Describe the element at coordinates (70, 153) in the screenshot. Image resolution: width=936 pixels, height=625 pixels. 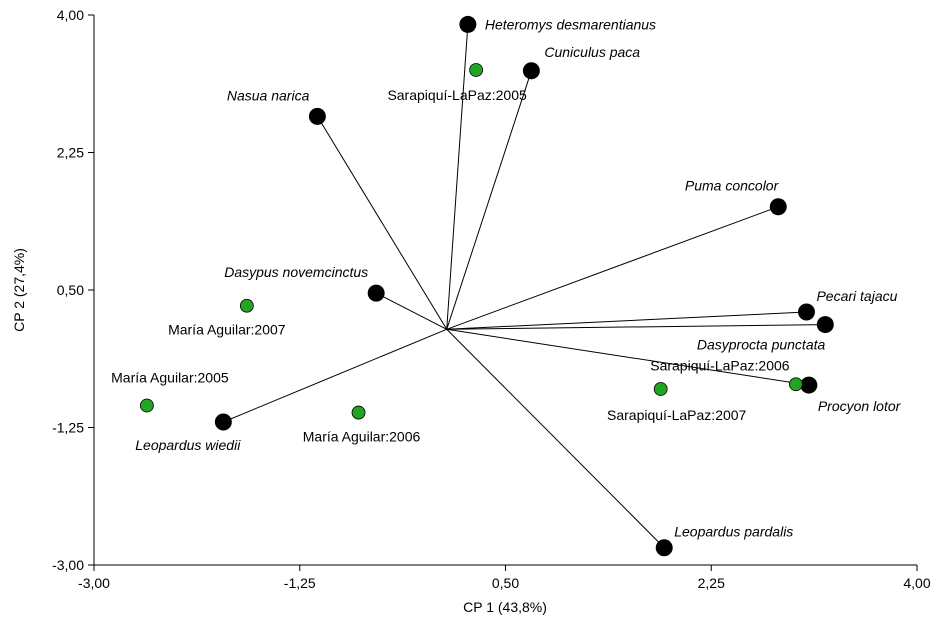
I see `y-tick-label: 2,25` at that location.